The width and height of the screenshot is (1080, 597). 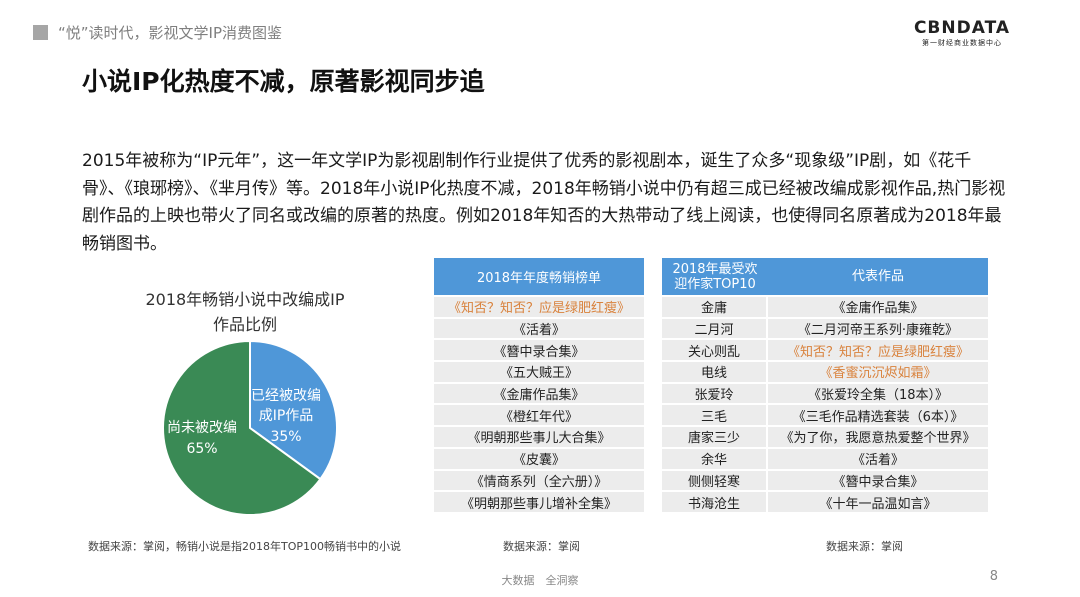 I want to click on table-row: 《情商系列（全六册）》, so click(x=539, y=480).